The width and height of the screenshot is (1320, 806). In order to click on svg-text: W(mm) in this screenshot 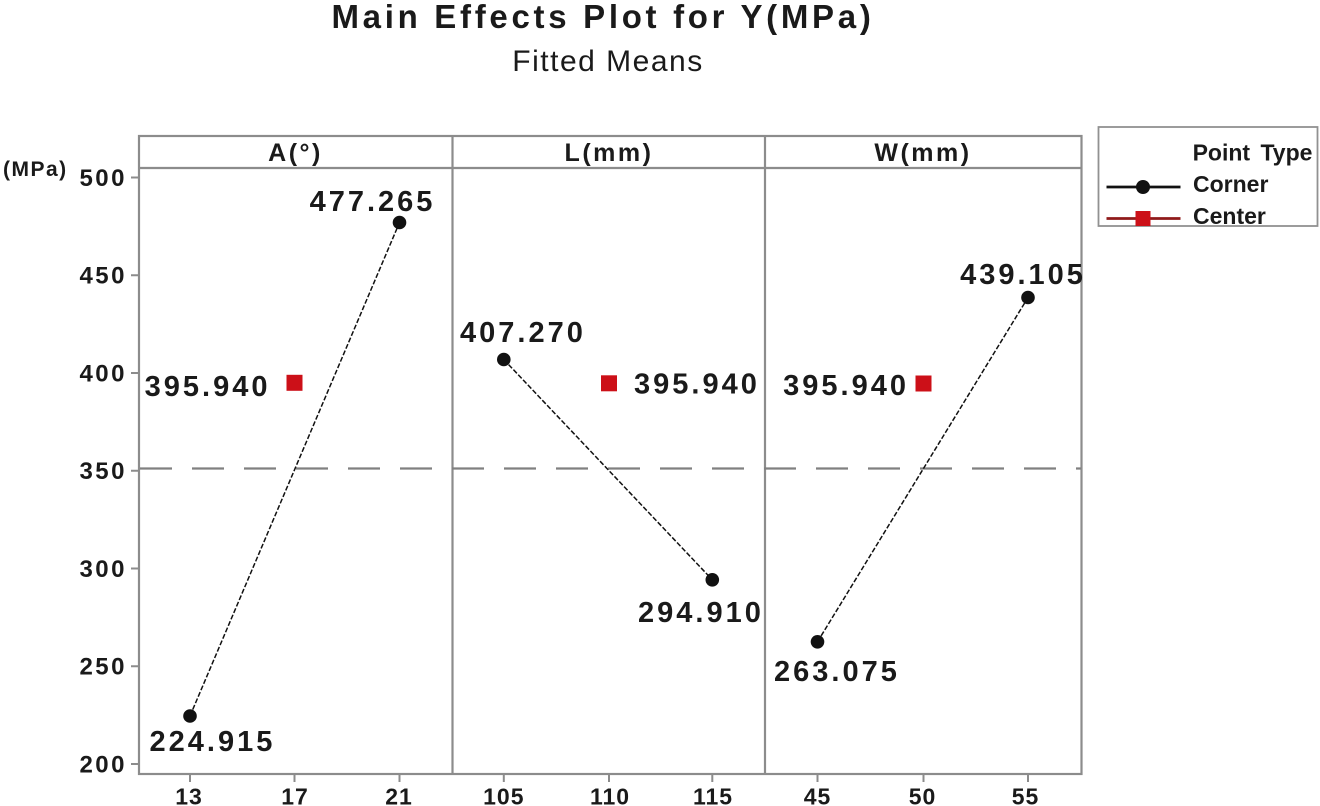, I will do `click(922, 153)`.